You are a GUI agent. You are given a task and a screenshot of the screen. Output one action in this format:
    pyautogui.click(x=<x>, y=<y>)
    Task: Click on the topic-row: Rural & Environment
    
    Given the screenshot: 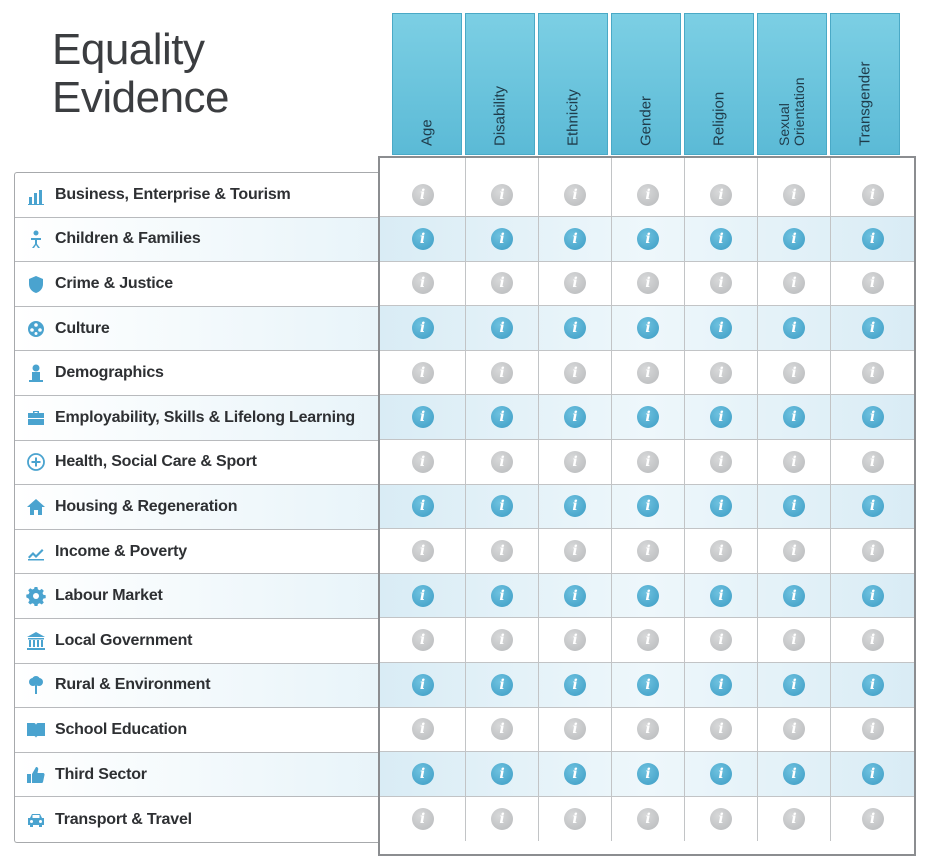 What is the action you would take?
    pyautogui.click(x=197, y=686)
    